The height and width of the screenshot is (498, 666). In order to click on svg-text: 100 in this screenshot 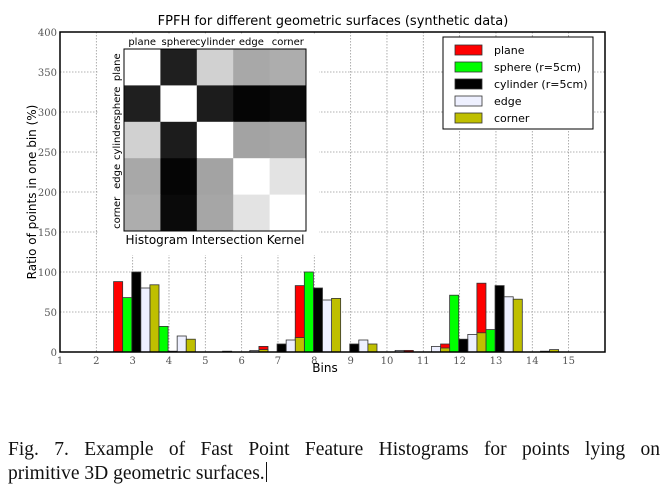, I will do `click(47, 273)`.